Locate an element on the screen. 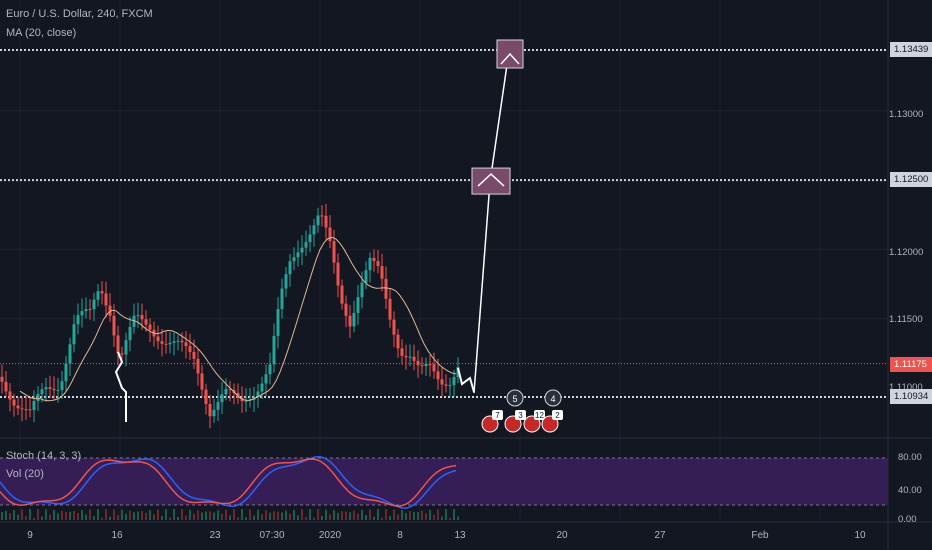 The width and height of the screenshot is (932, 550). osc-label-0: 0.00 is located at coordinates (907, 519).